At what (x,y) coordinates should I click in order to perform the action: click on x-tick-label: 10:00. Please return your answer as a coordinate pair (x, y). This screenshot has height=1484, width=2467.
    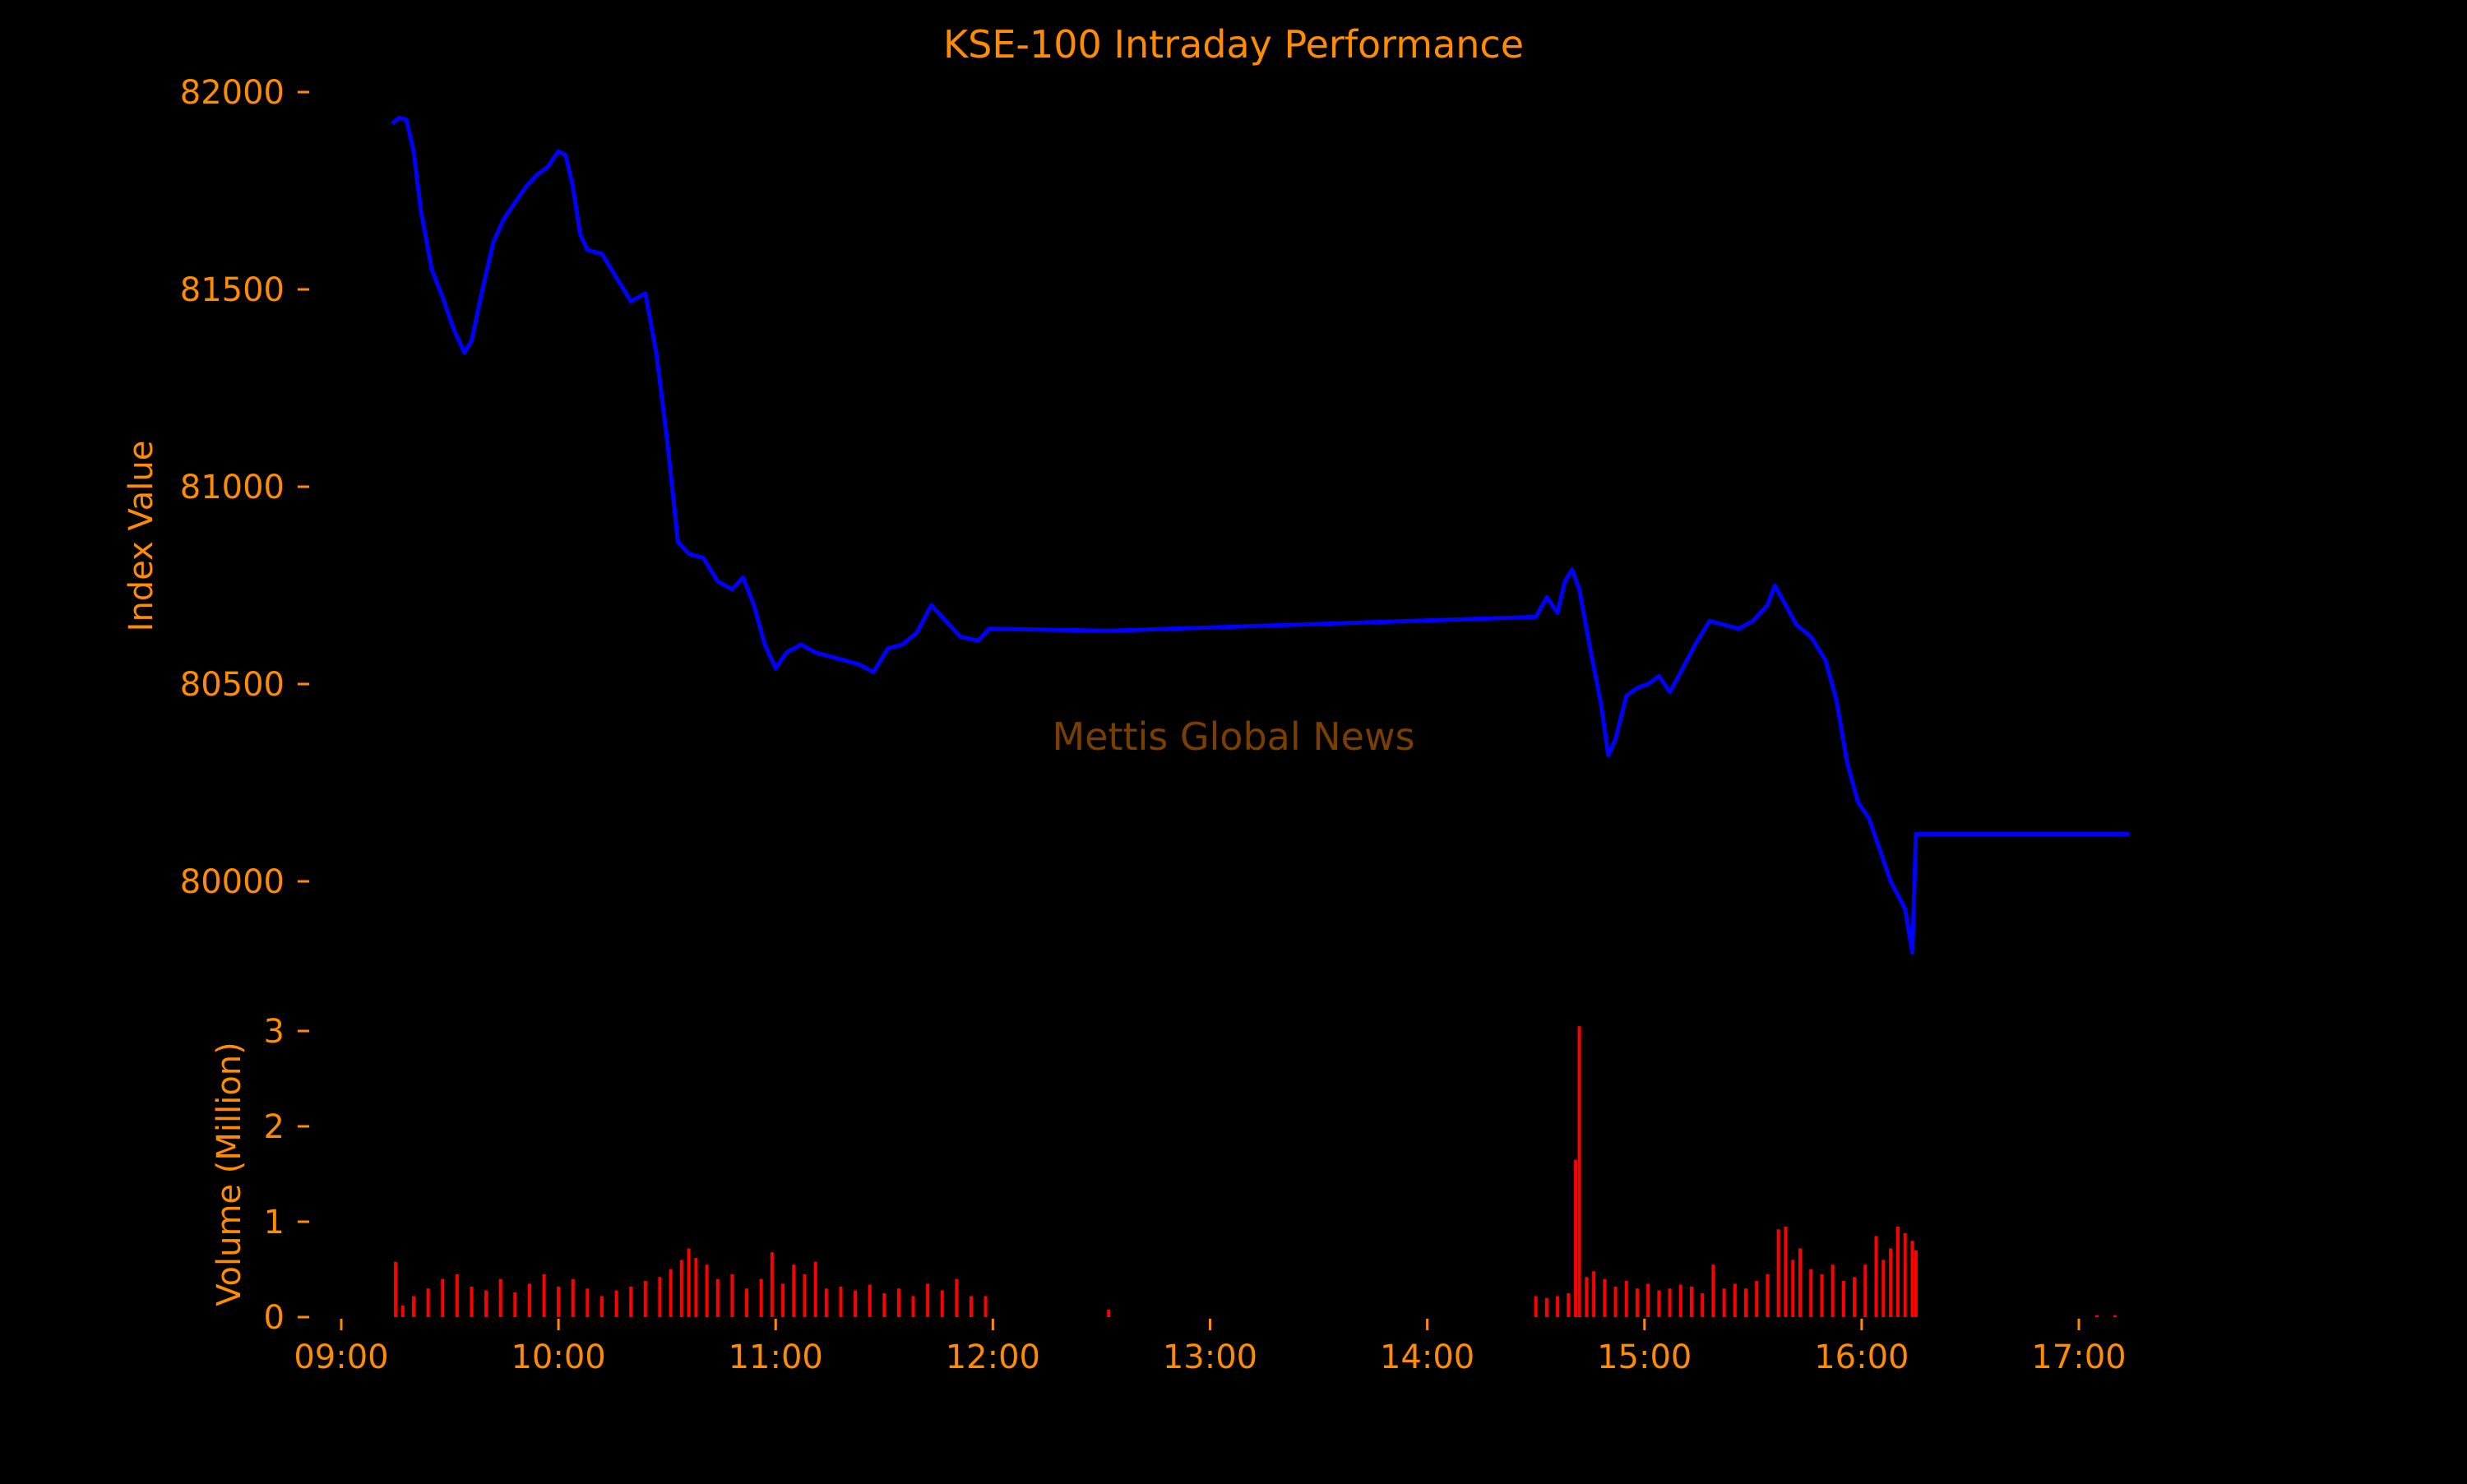
    Looking at the image, I should click on (558, 1357).